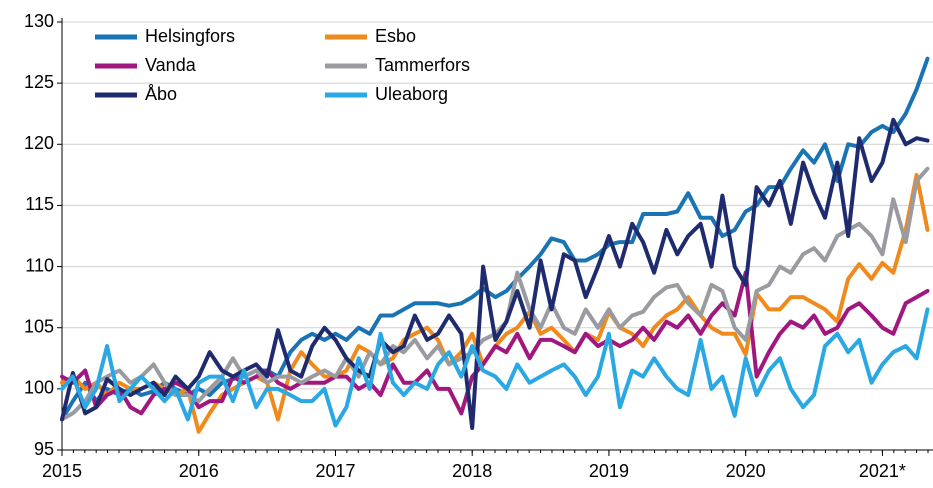  What do you see at coordinates (411, 94) in the screenshot?
I see `legend-label: Uleaborg` at bounding box center [411, 94].